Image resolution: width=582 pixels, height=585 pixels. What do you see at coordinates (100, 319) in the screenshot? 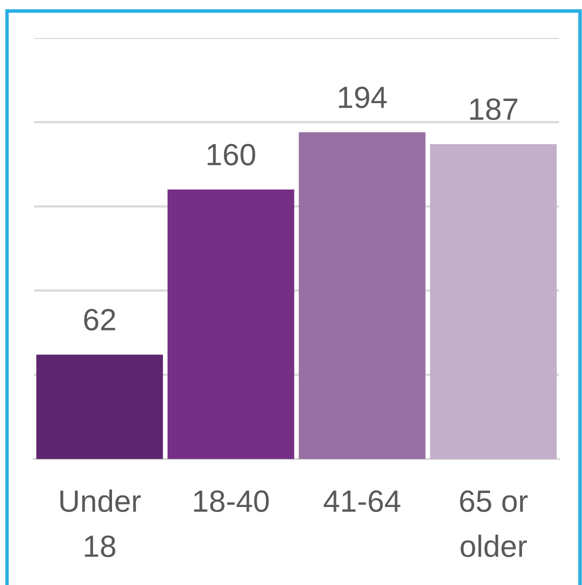
I see `data-label: 62` at bounding box center [100, 319].